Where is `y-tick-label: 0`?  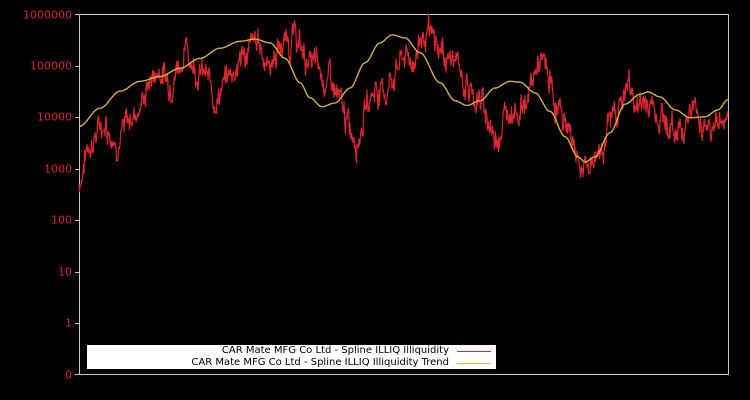
y-tick-label: 0 is located at coordinates (68, 375).